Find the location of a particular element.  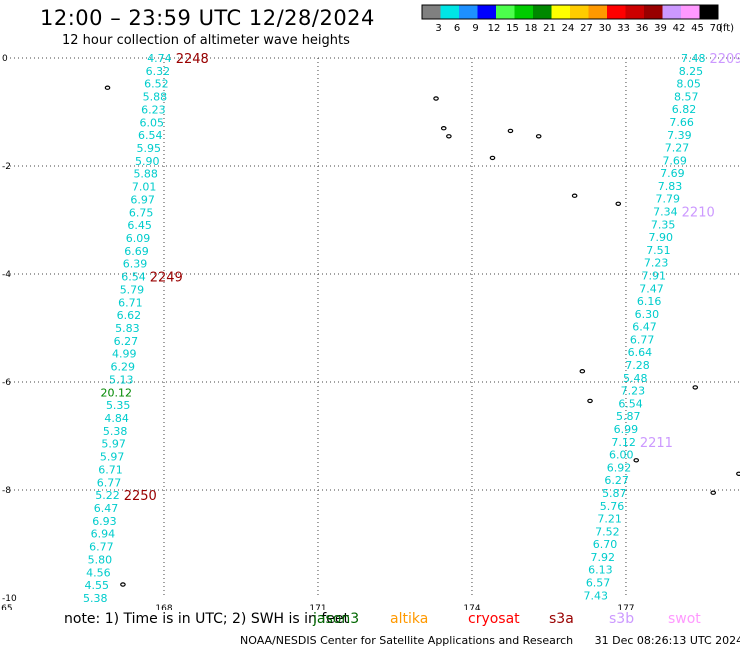

satellite-altika-label: altika is located at coordinates (409, 619).